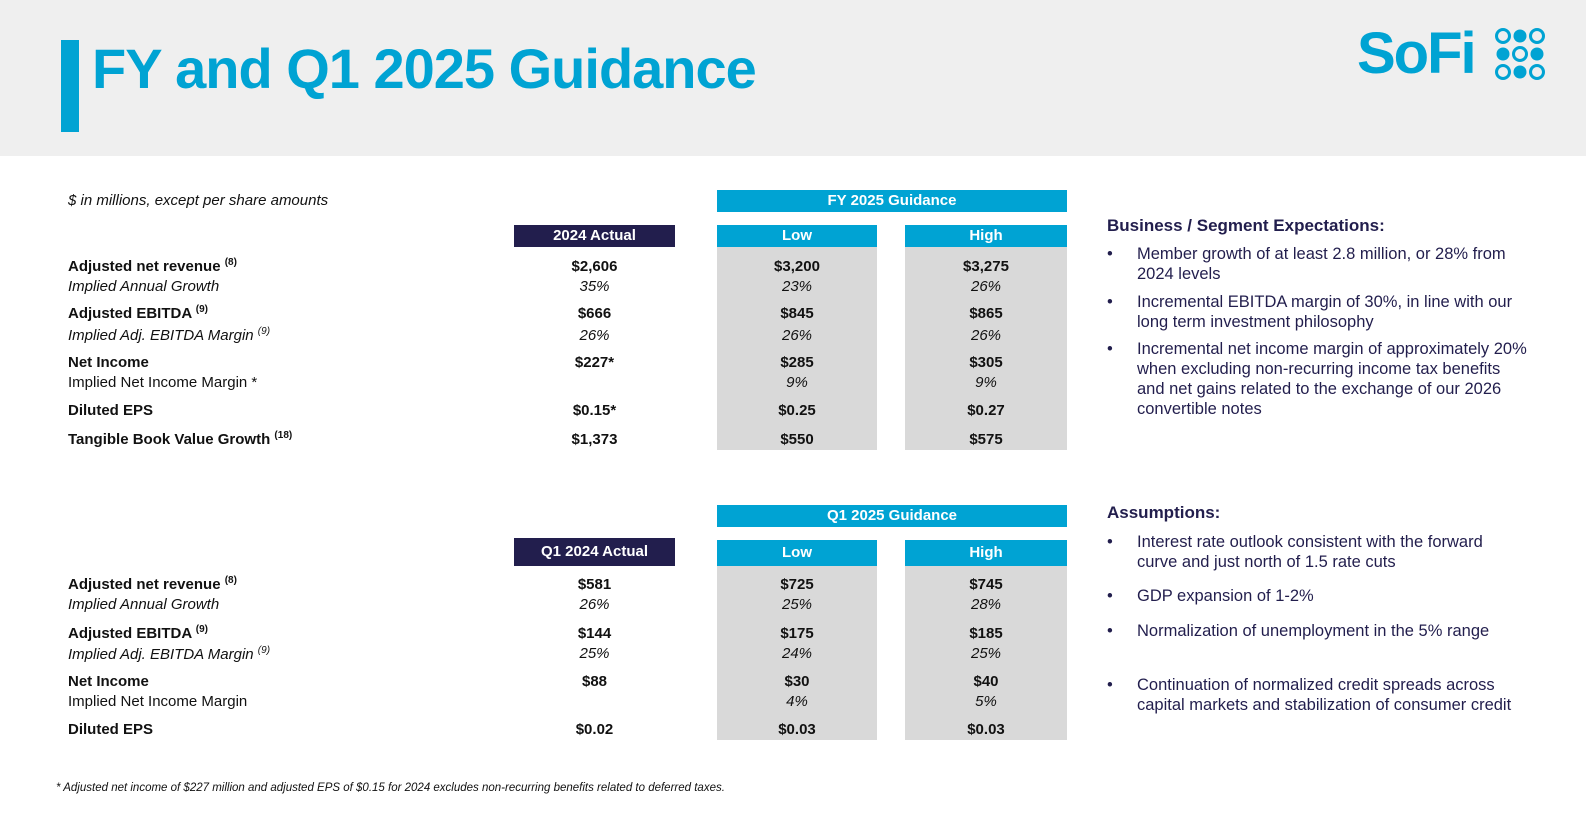 Image resolution: width=1586 pixels, height=824 pixels. Describe the element at coordinates (986, 604) in the screenshot. I see `q1-growth-high: 28%` at that location.